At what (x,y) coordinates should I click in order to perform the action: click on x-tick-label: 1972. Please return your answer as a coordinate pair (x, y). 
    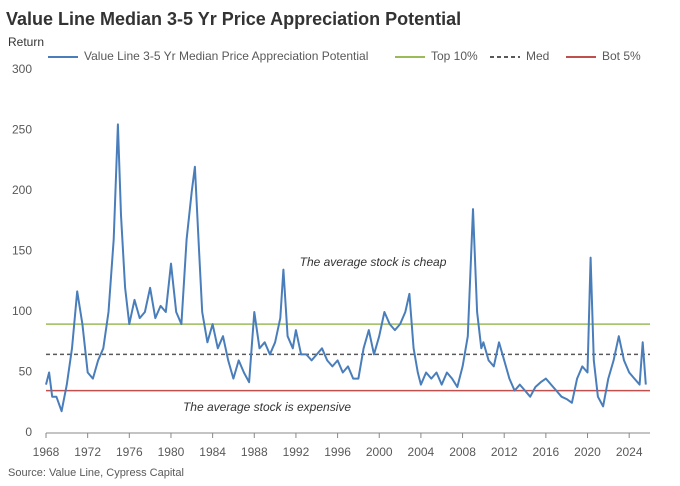
    Looking at the image, I should click on (87, 452).